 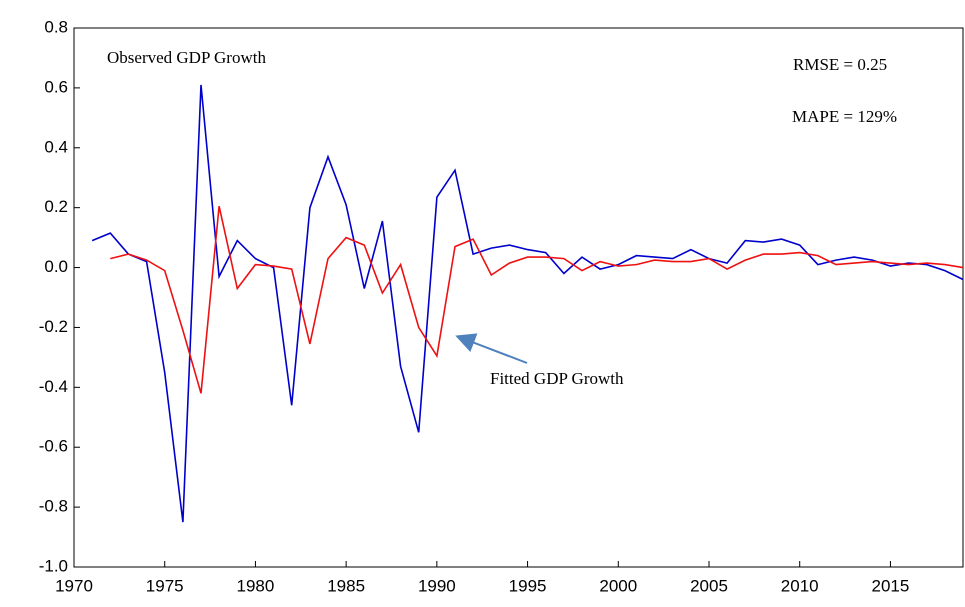 I want to click on annotation: RMSE = 0.25, so click(x=840, y=64).